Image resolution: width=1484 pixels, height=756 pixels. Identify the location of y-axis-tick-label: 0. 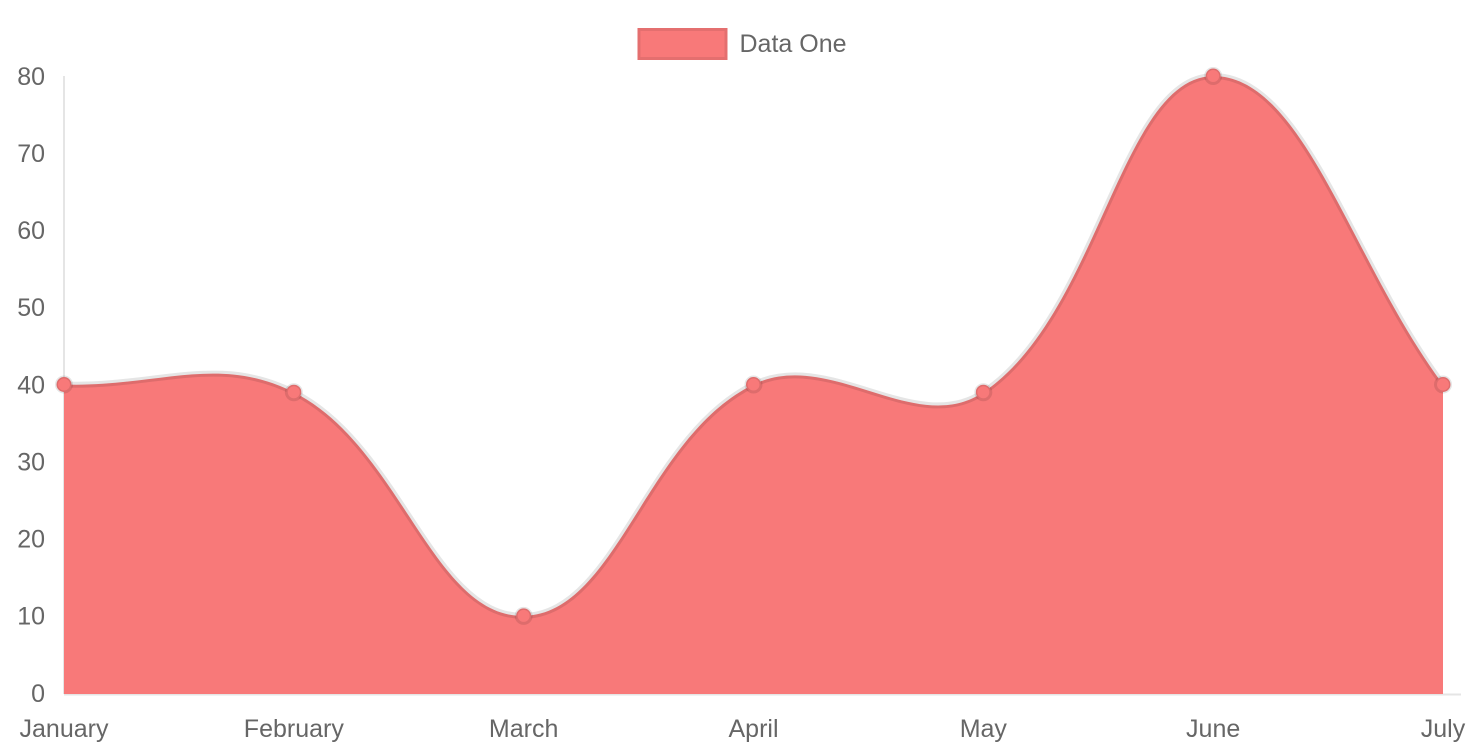
(38, 694).